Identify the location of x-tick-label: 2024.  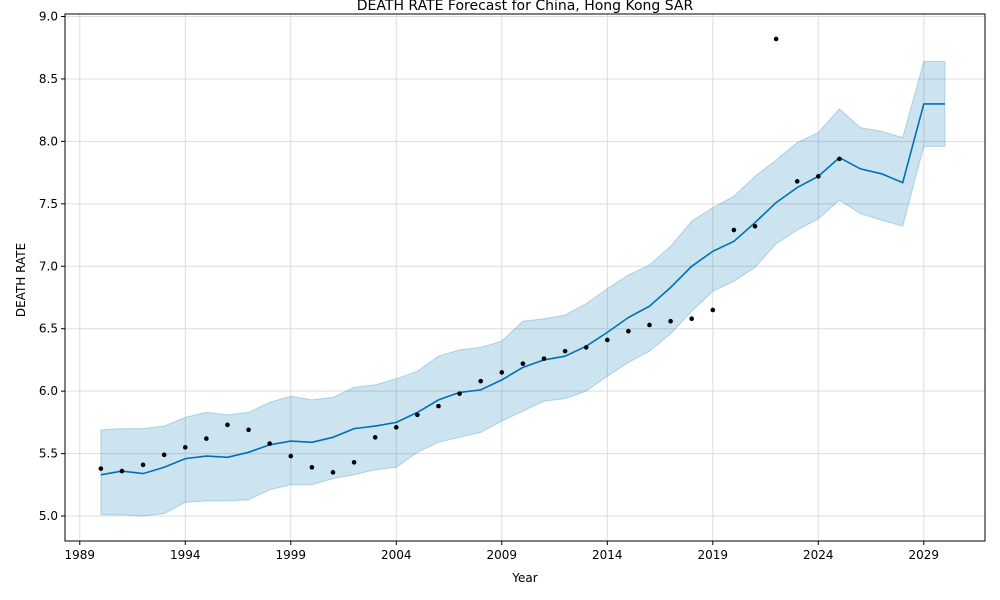
(818, 555).